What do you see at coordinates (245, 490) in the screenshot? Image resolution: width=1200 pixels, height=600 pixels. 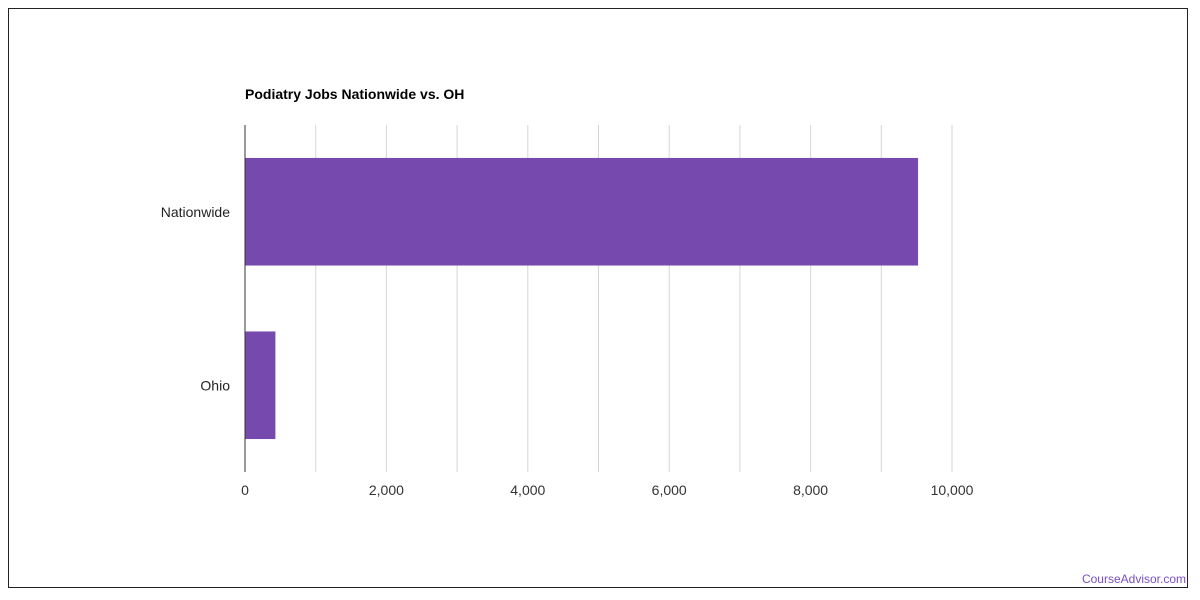 I see `x-tick-label: 0` at bounding box center [245, 490].